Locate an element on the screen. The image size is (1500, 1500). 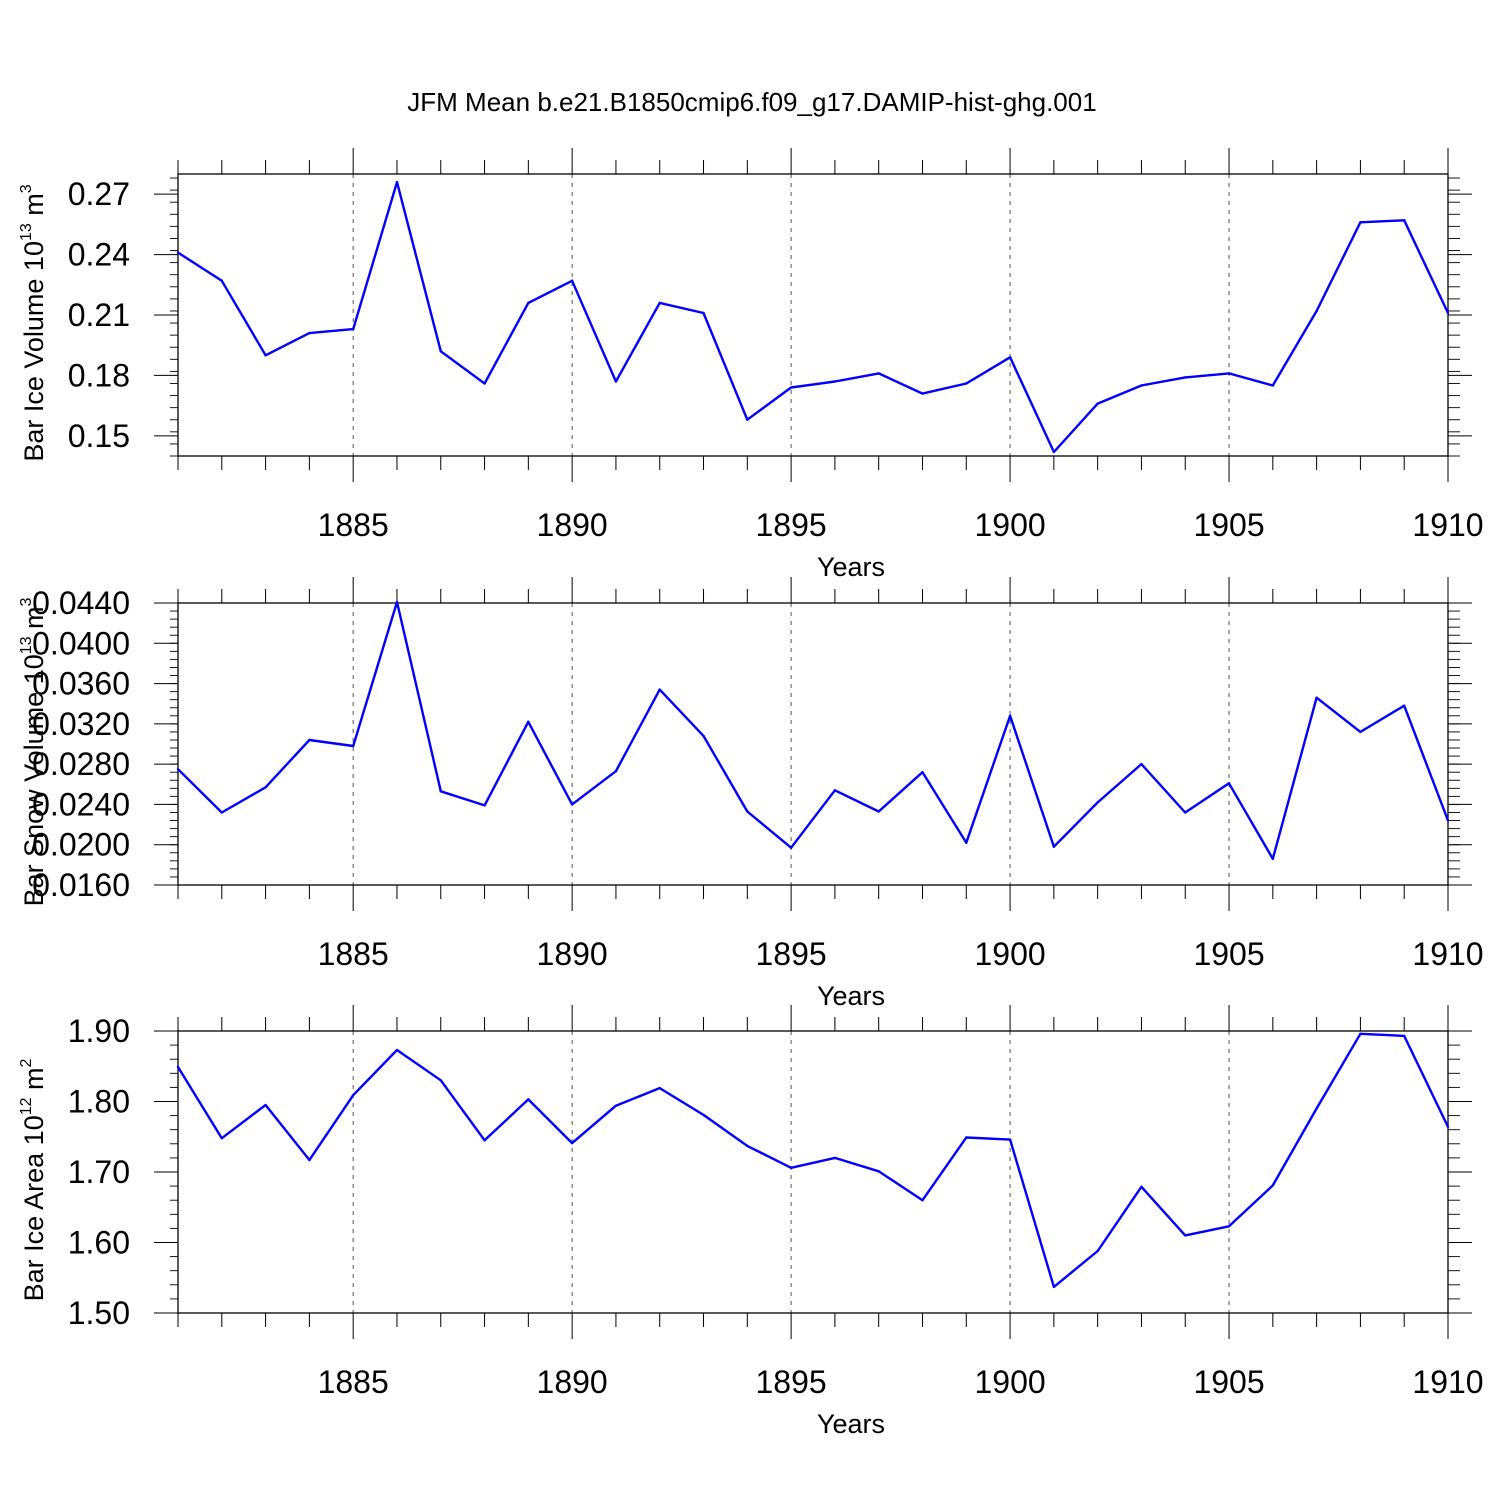
y-tick-label: 0.21 is located at coordinates (99, 315).